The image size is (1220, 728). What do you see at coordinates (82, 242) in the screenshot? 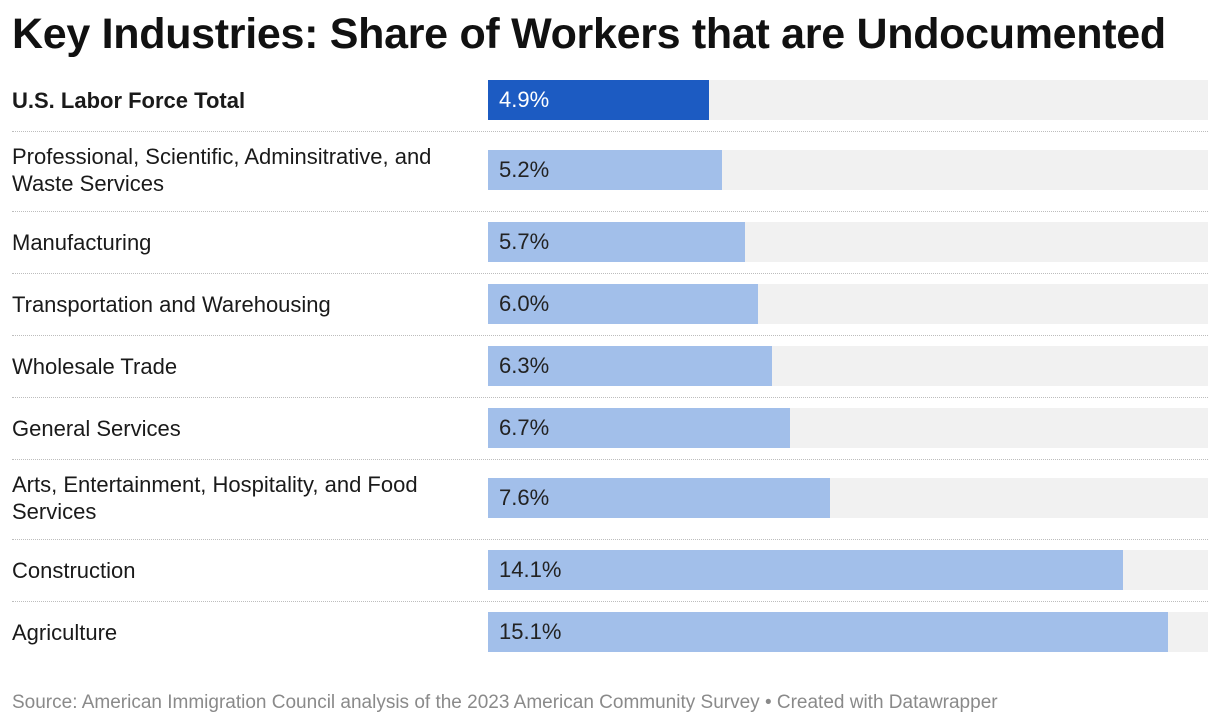
I see `category-label: Manufacturing` at bounding box center [82, 242].